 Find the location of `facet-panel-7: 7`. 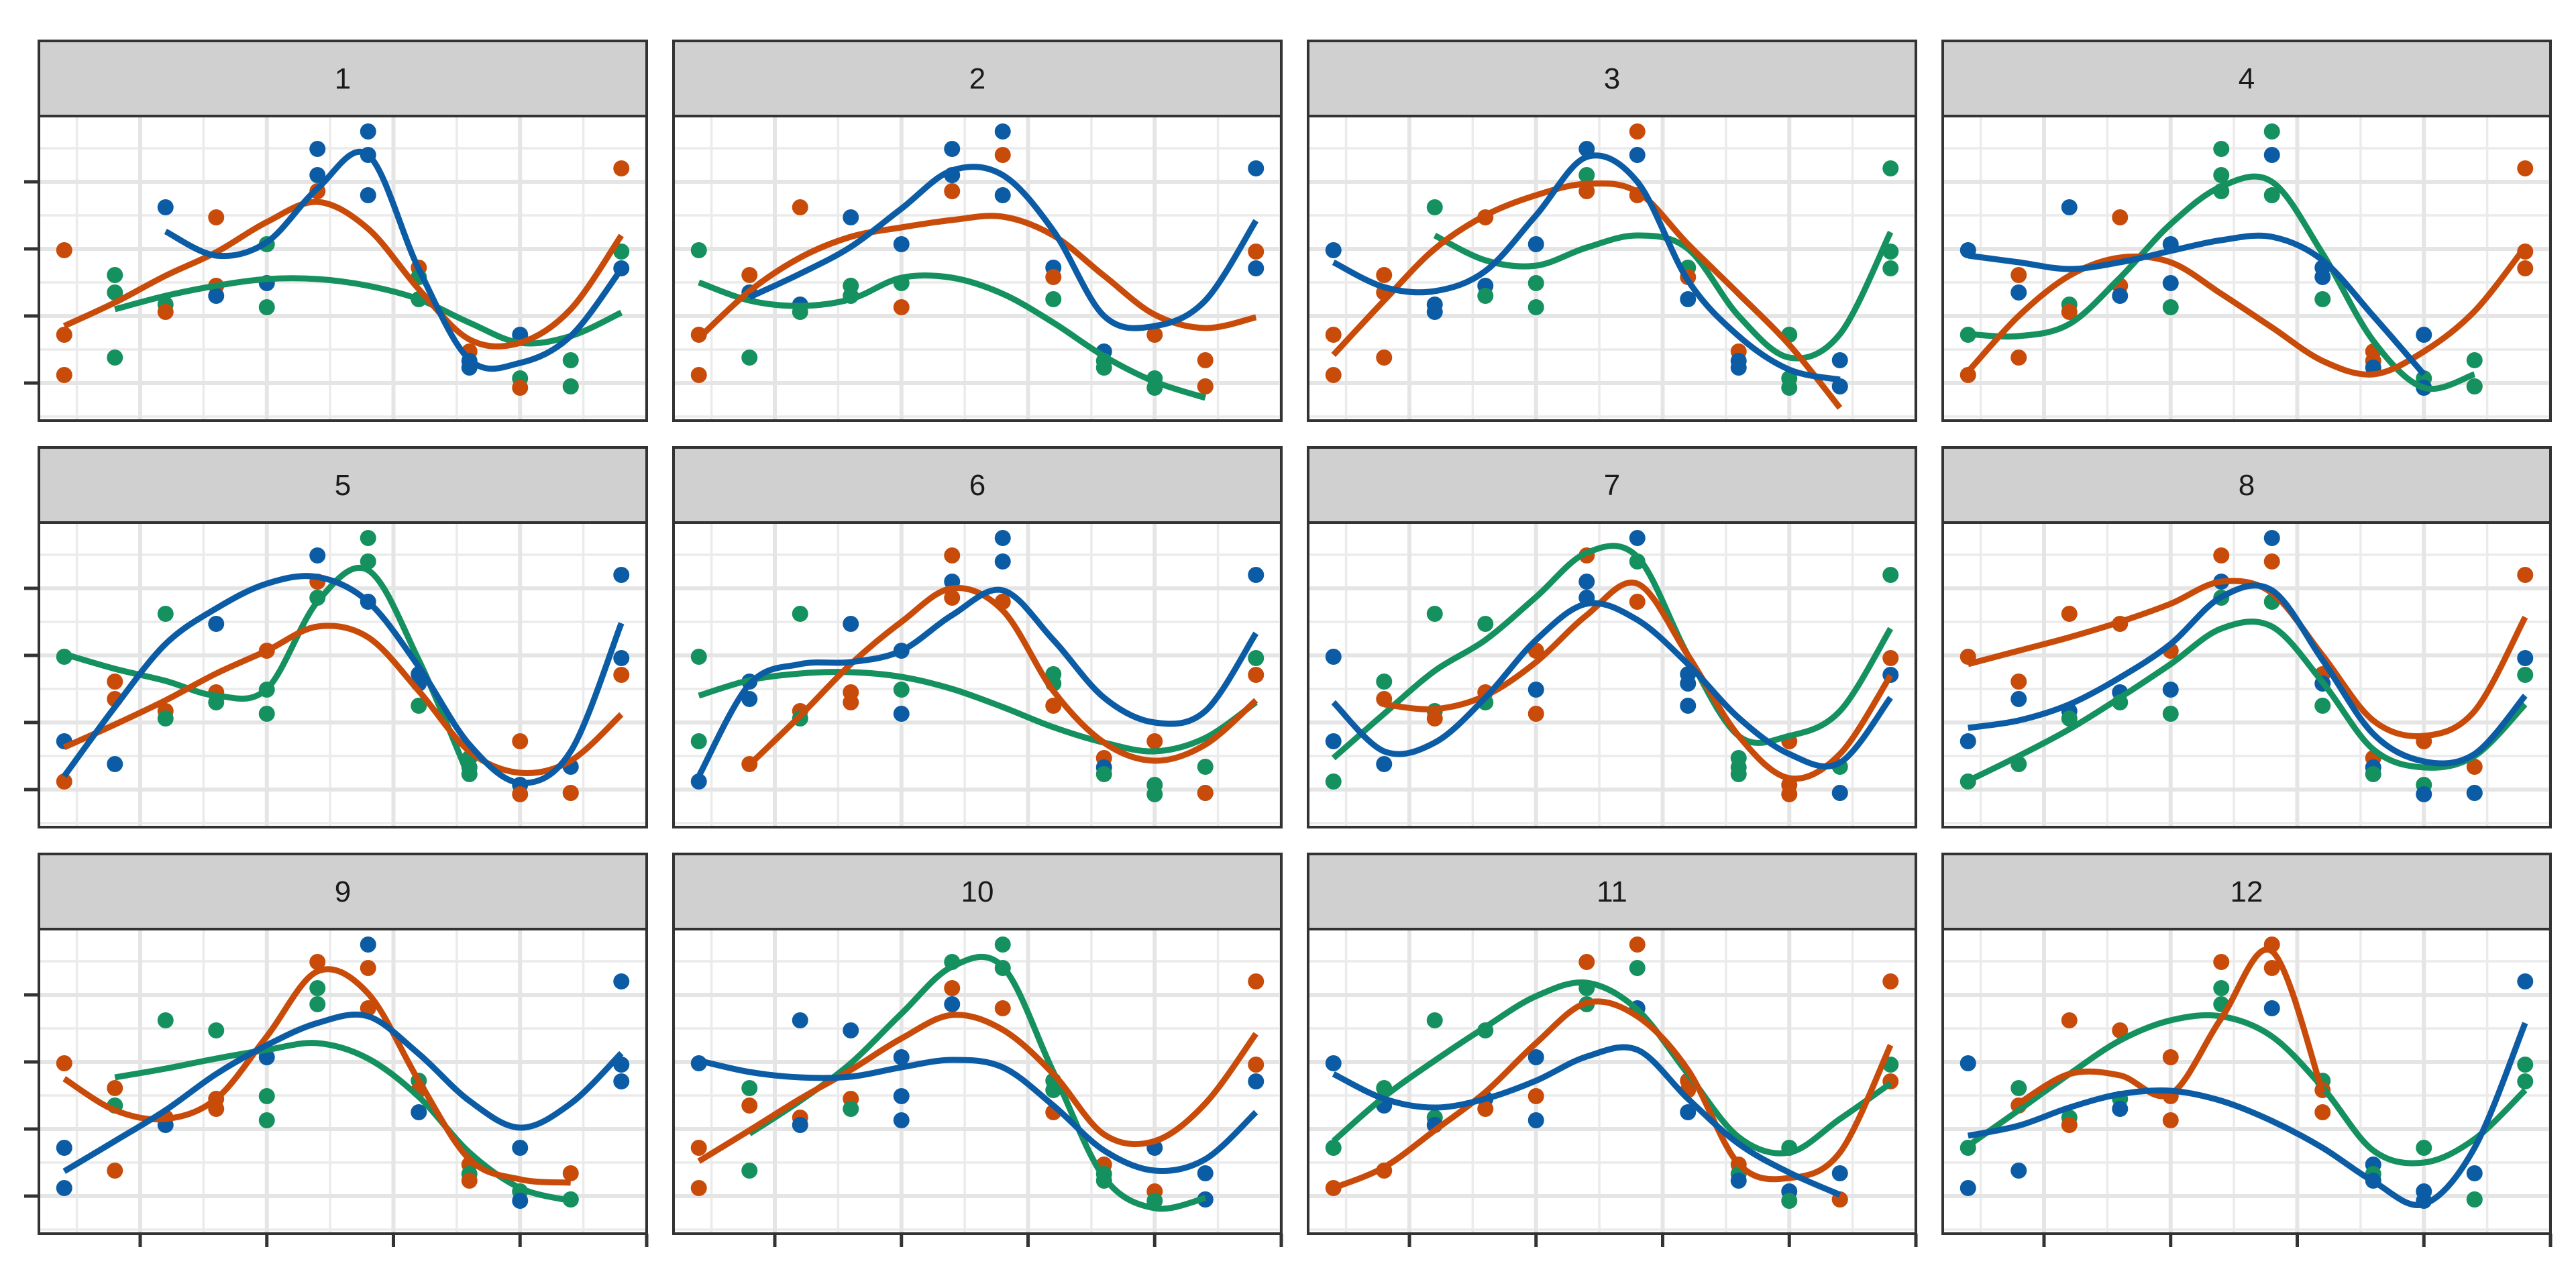

facet-panel-7: 7 is located at coordinates (1612, 637).